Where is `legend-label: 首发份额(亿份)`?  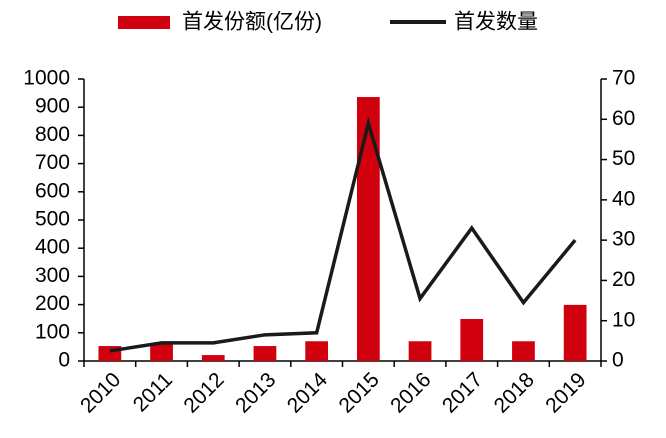
legend-label: 首发份额(亿份) is located at coordinates (252, 22).